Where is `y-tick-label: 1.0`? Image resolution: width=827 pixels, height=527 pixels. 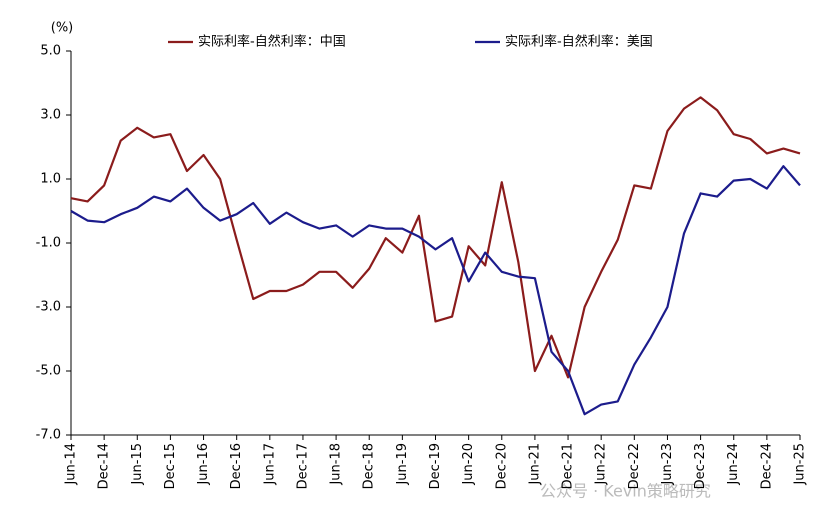
y-tick-label: 1.0 is located at coordinates (50, 179).